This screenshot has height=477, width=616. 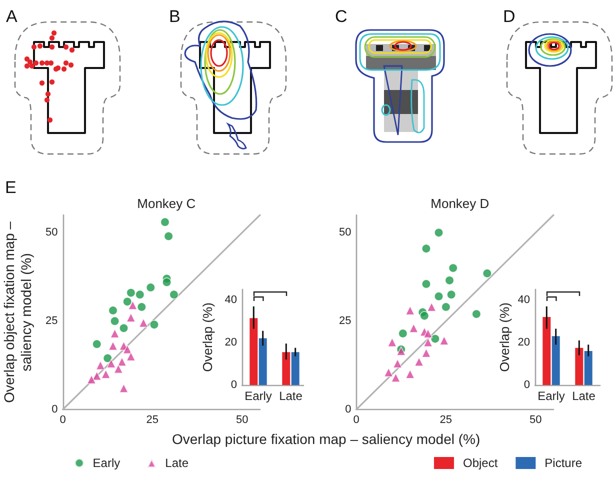 I want to click on text: B, so click(x=174, y=16).